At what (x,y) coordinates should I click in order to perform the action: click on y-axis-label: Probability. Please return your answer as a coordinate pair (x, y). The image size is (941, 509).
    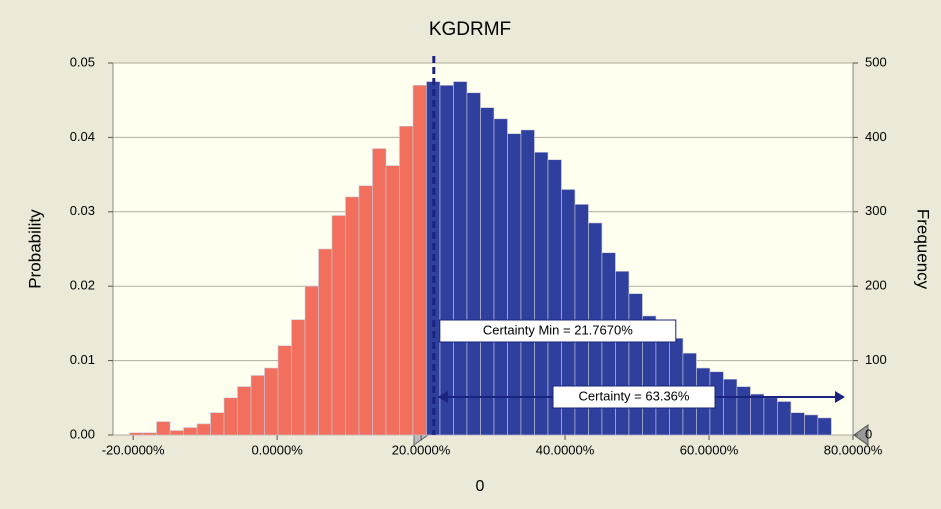
    Looking at the image, I should click on (34, 249).